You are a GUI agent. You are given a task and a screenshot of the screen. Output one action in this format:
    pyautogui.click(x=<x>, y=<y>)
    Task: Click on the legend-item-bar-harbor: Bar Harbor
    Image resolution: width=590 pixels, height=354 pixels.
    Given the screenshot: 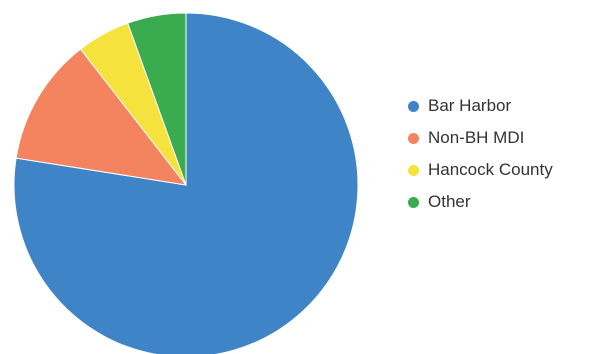 What is the action you would take?
    pyautogui.click(x=480, y=106)
    